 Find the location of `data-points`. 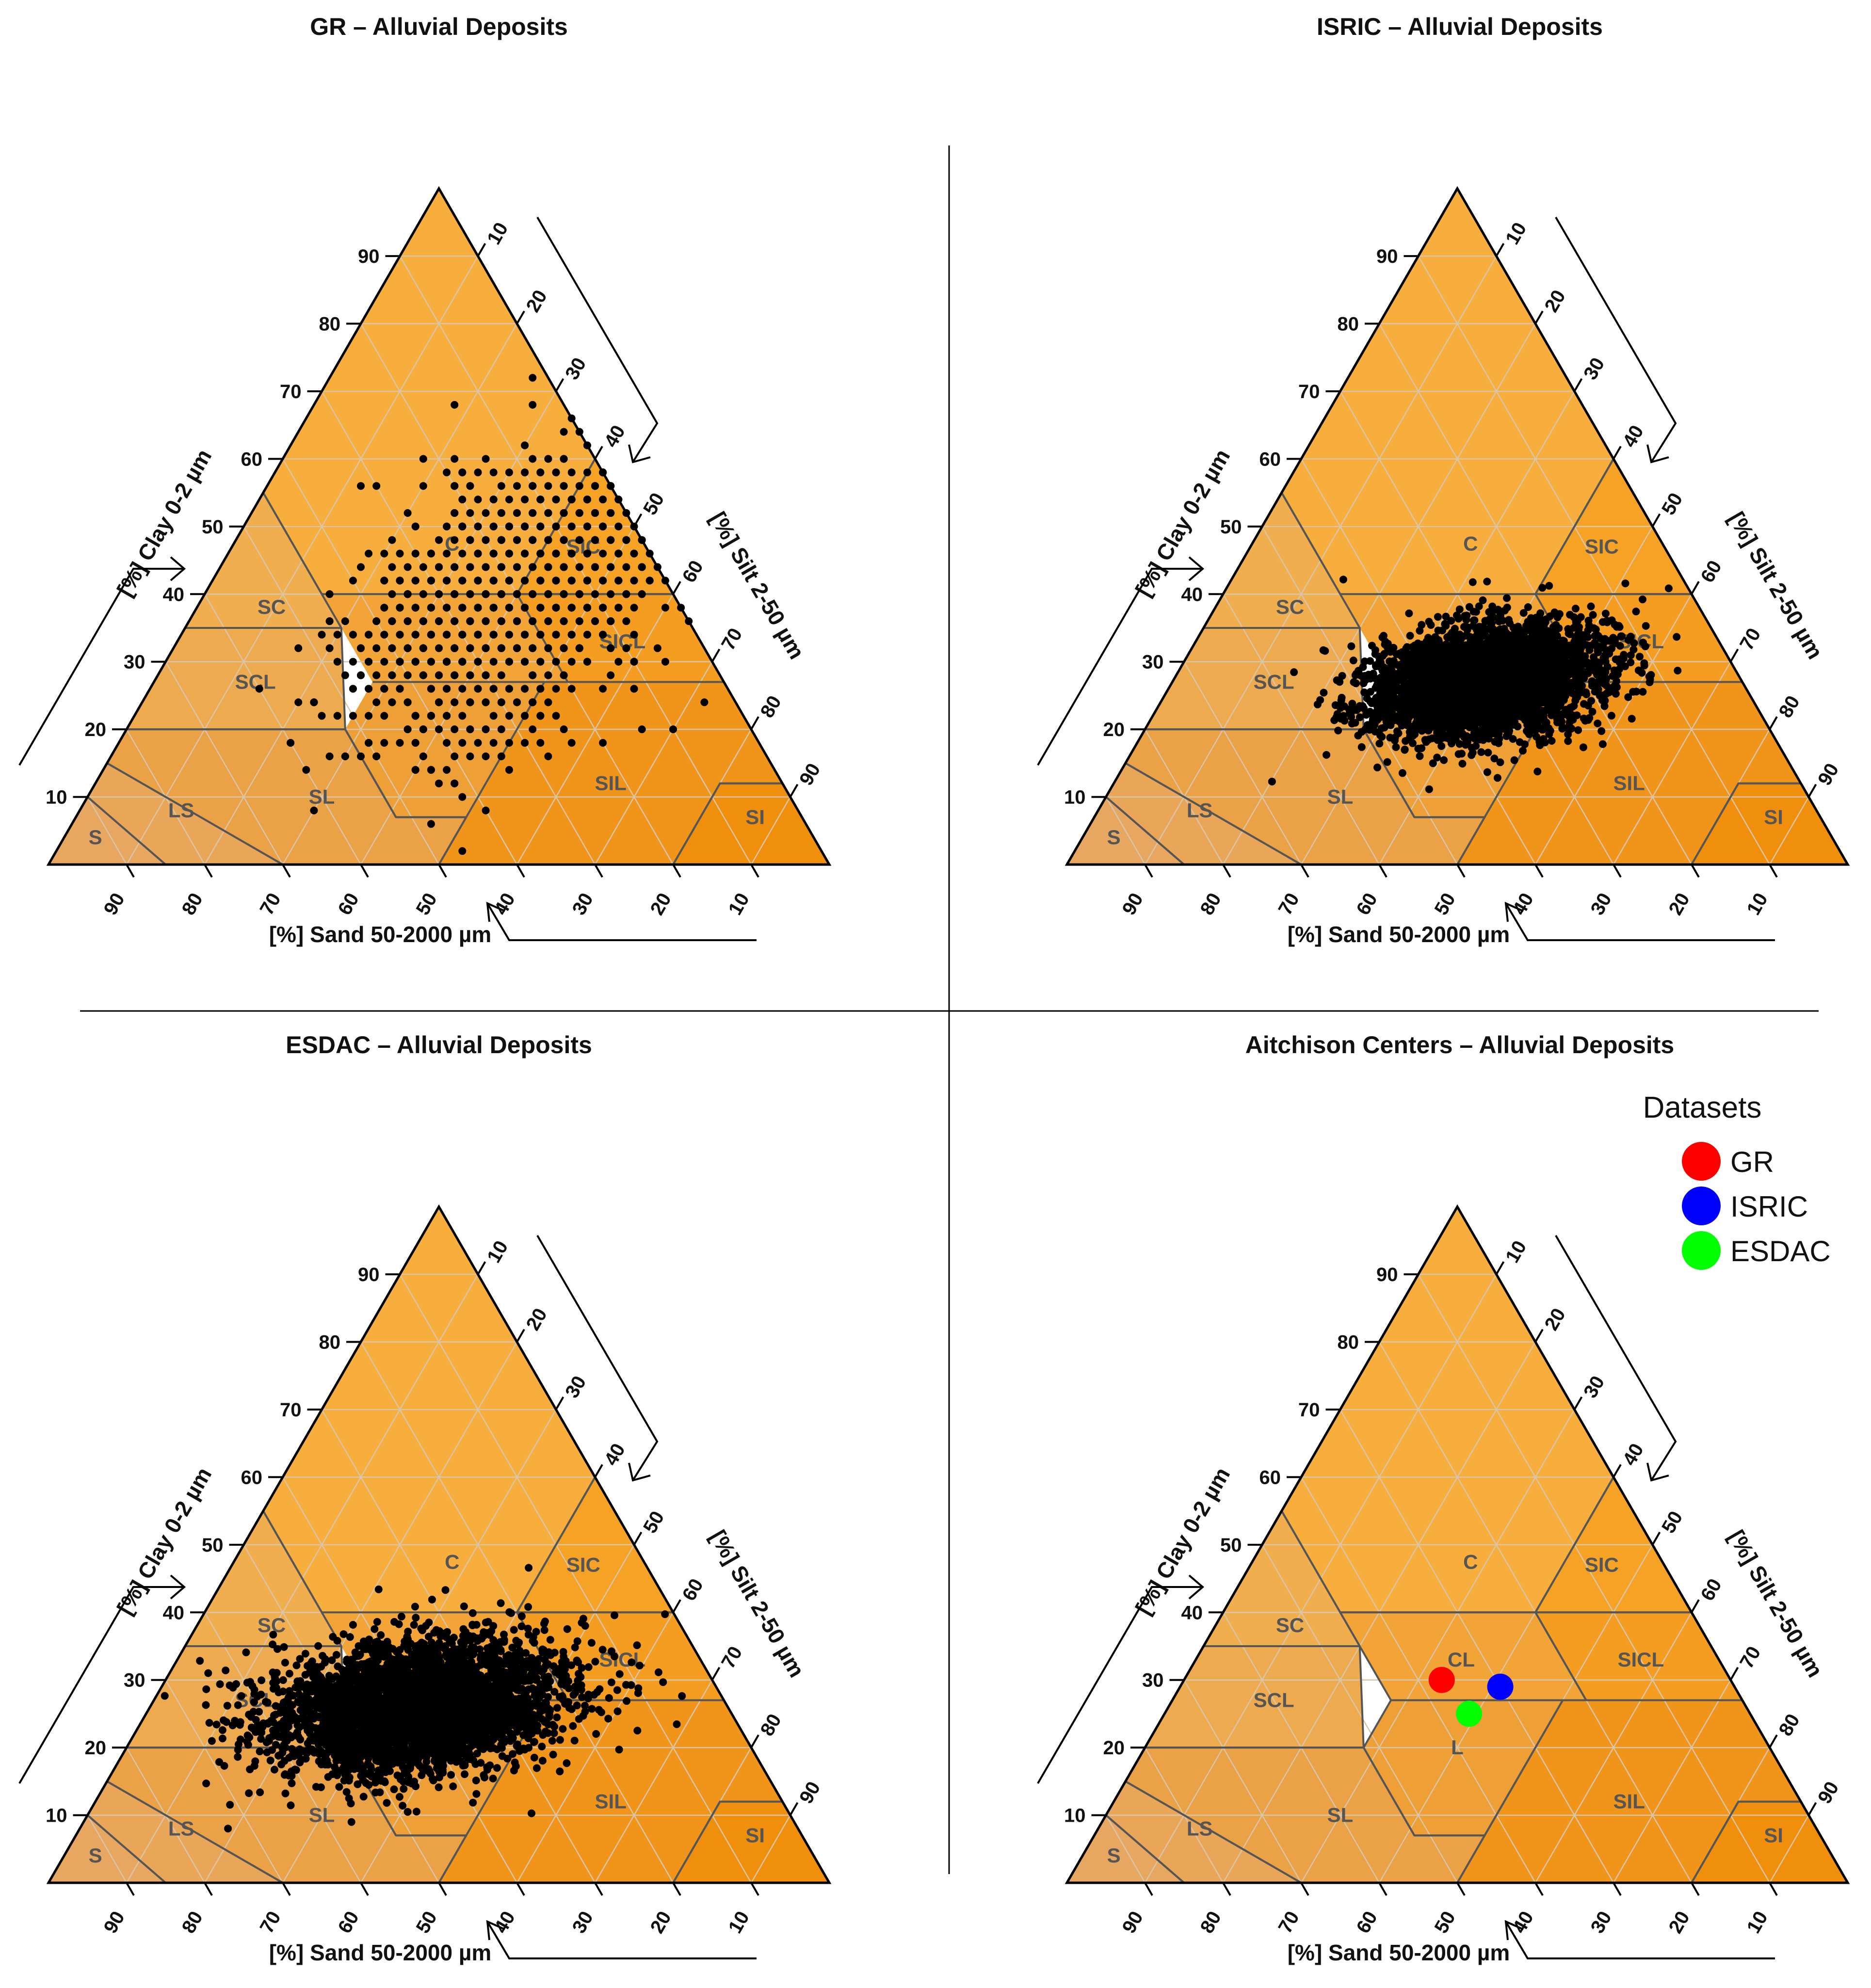

data-points is located at coordinates (482, 614).